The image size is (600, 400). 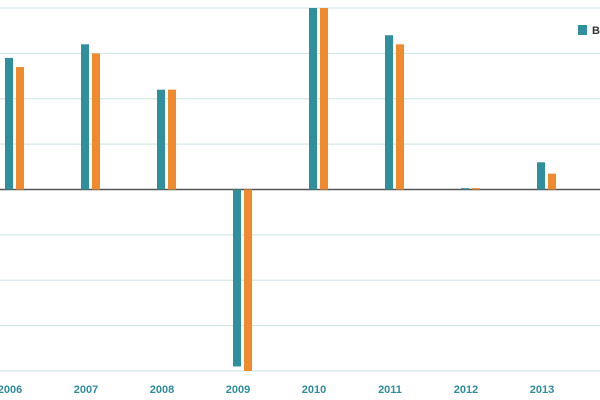 What do you see at coordinates (162, 390) in the screenshot?
I see `x-tick-label: 2008` at bounding box center [162, 390].